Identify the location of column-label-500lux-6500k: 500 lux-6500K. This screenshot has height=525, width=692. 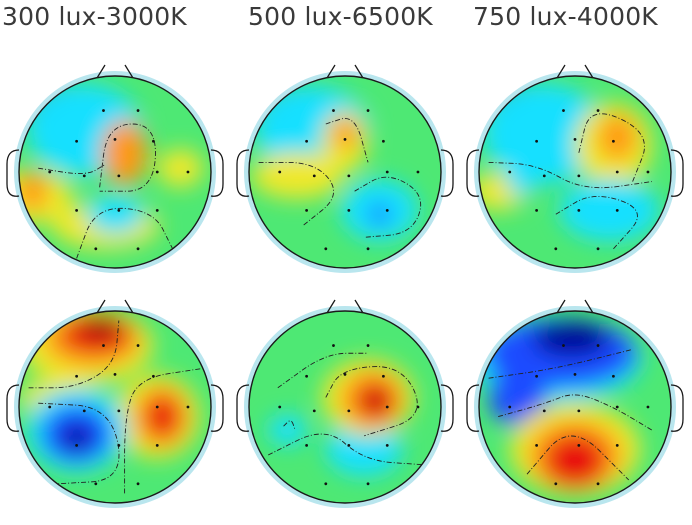
(340, 16).